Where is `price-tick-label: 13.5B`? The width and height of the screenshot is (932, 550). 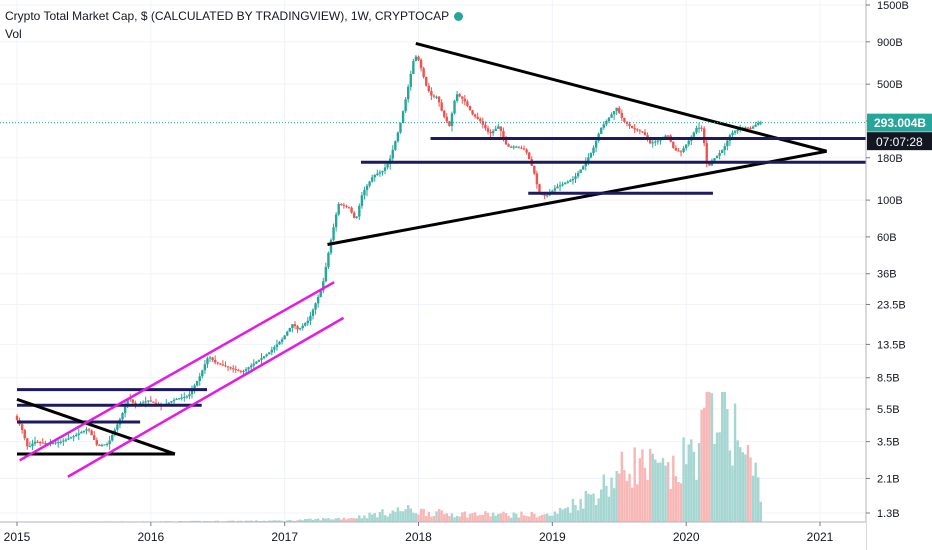
price-tick-label: 13.5B is located at coordinates (891, 345).